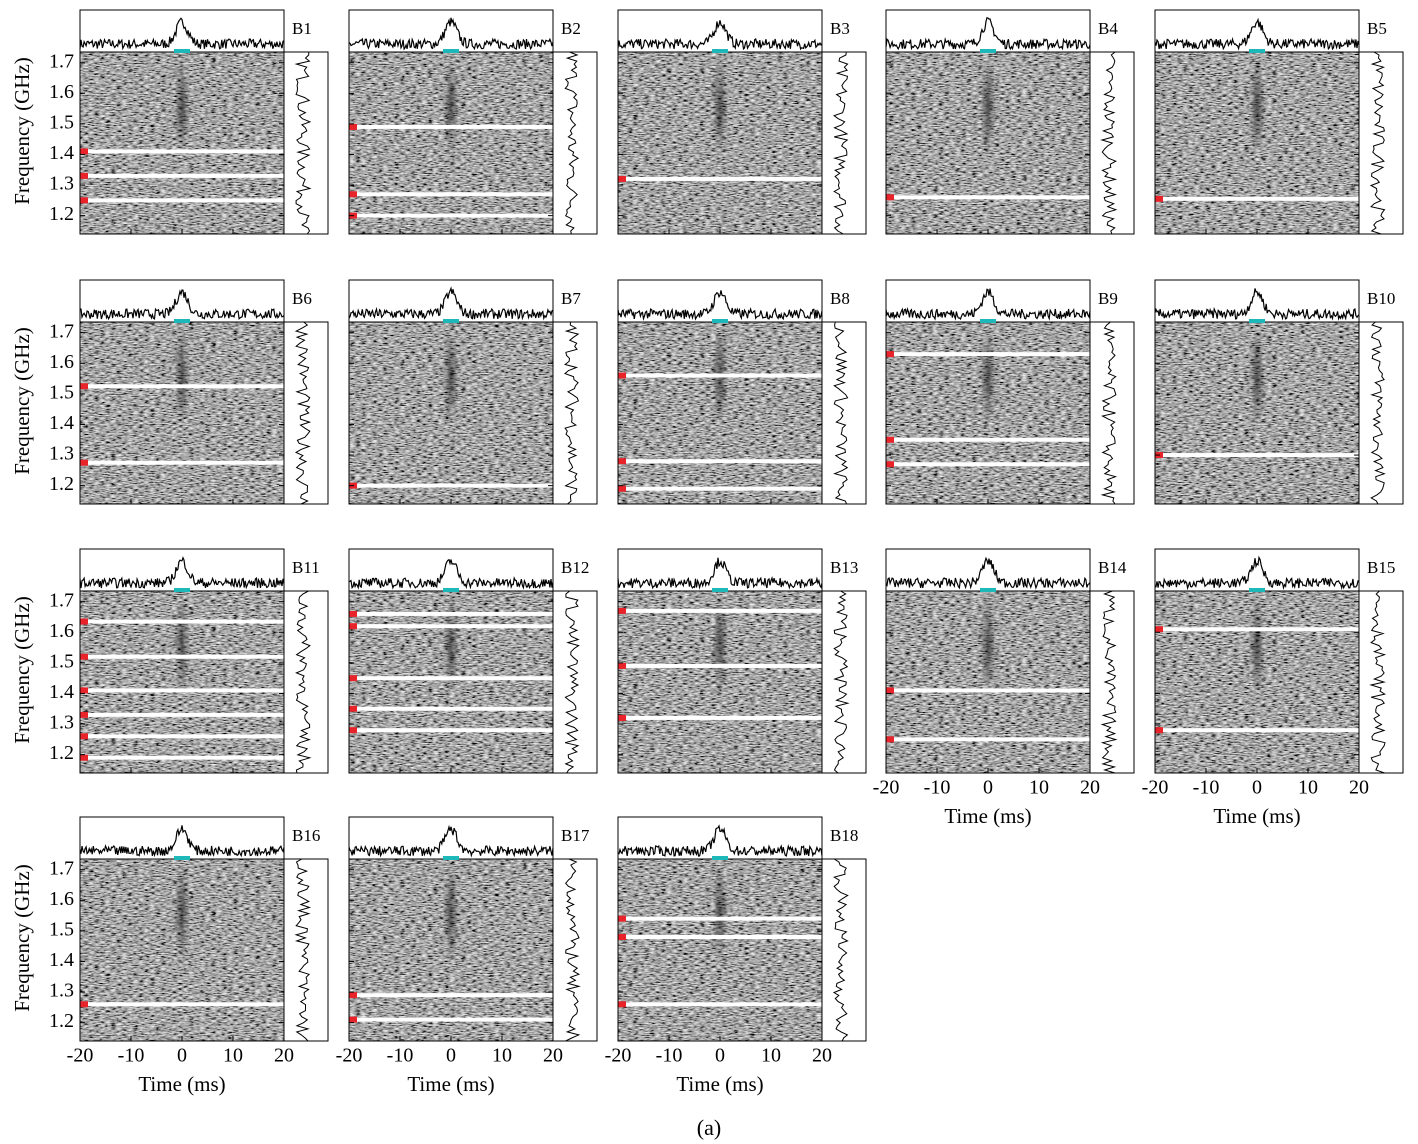 This screenshot has width=1418, height=1144. Describe the element at coordinates (575, 567) in the screenshot. I see `panel-label: B12` at that location.